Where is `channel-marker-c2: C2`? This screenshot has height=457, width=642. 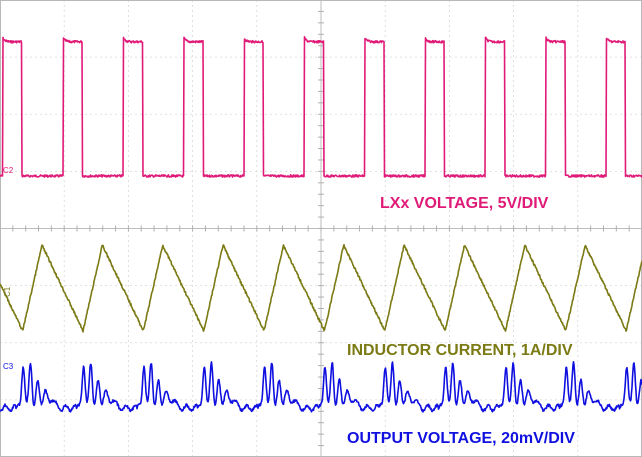 channel-marker-c2: C2 is located at coordinates (8, 170).